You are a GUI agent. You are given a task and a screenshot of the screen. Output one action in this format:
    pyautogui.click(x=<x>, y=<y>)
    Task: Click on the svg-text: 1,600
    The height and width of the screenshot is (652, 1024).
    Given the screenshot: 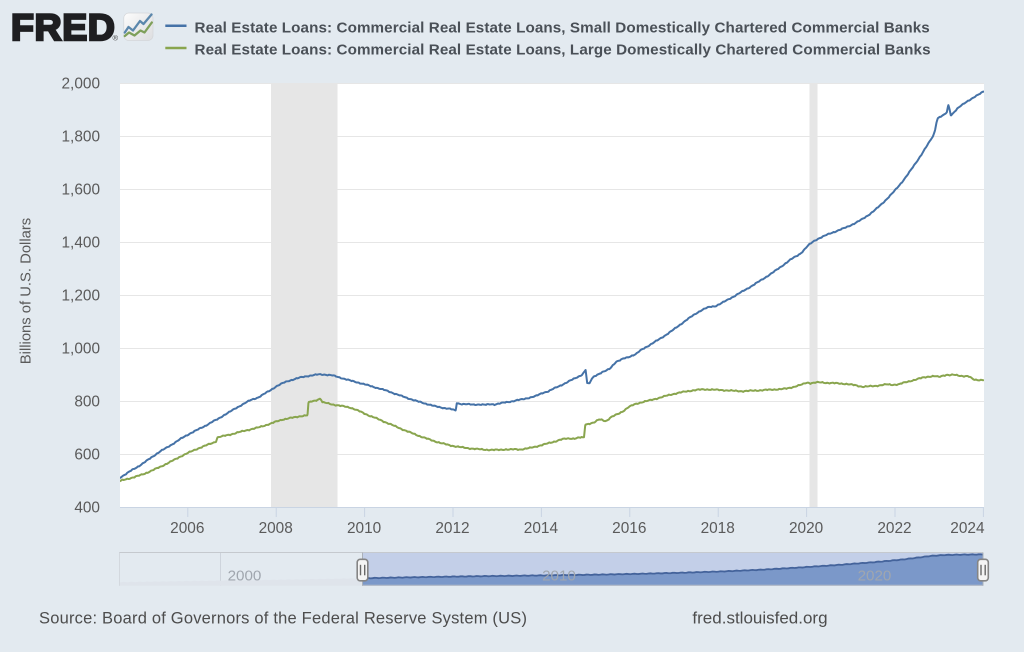 What is the action you would take?
    pyautogui.click(x=80, y=190)
    